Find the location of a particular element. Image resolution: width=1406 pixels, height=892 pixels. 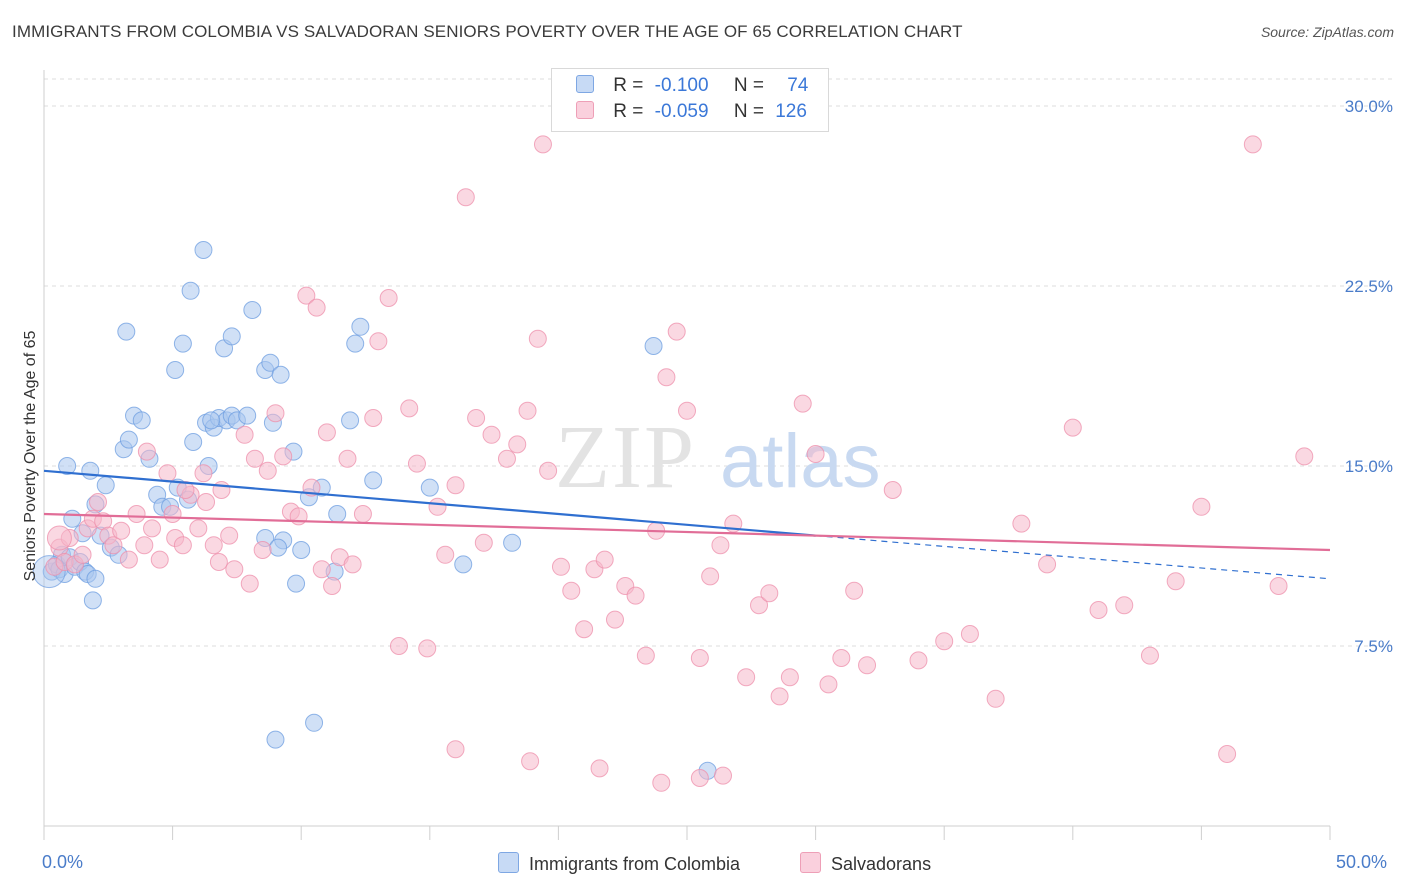

y-tick-label: 15.0% is located at coordinates (1369, 466).